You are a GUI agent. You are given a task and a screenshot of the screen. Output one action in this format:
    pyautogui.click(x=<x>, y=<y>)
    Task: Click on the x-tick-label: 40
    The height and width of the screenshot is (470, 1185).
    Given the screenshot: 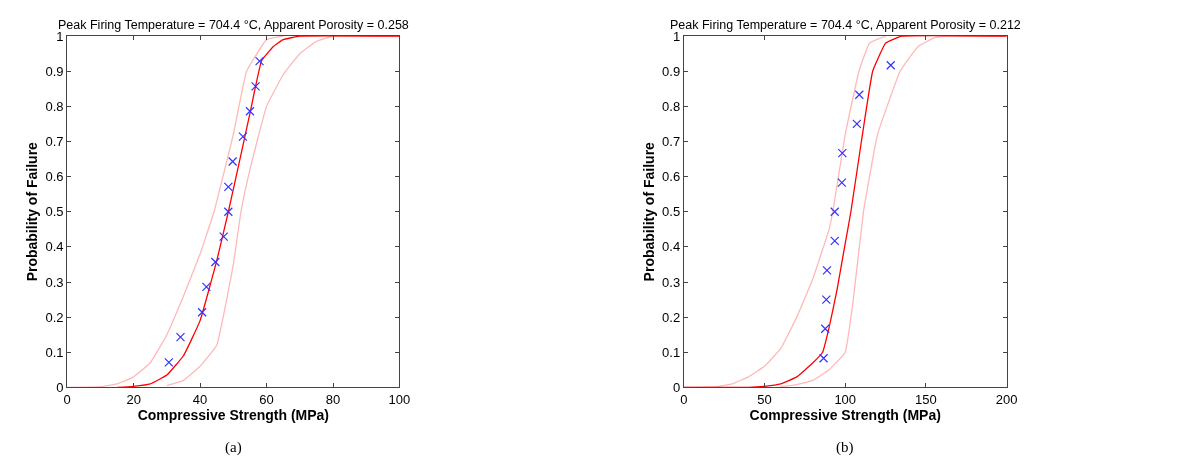 What is the action you would take?
    pyautogui.click(x=200, y=399)
    